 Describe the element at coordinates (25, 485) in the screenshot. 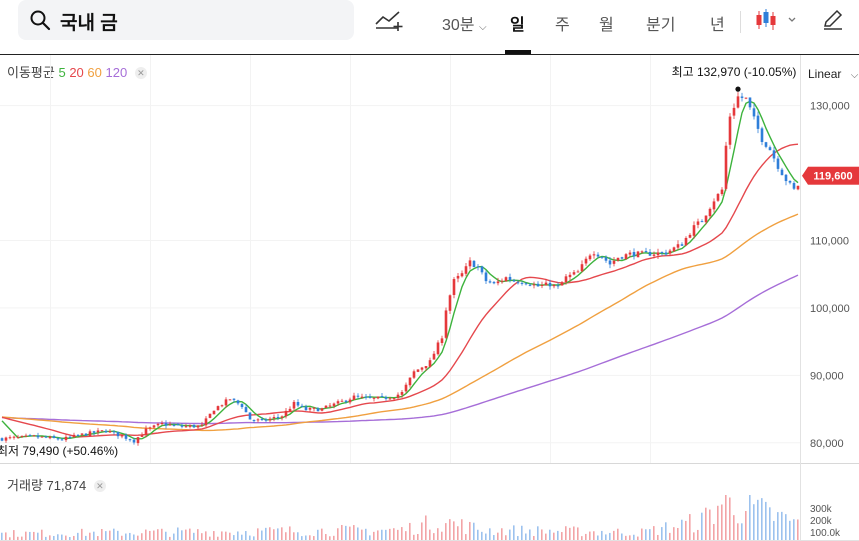

I see `volume-legend-title: 거래량` at that location.